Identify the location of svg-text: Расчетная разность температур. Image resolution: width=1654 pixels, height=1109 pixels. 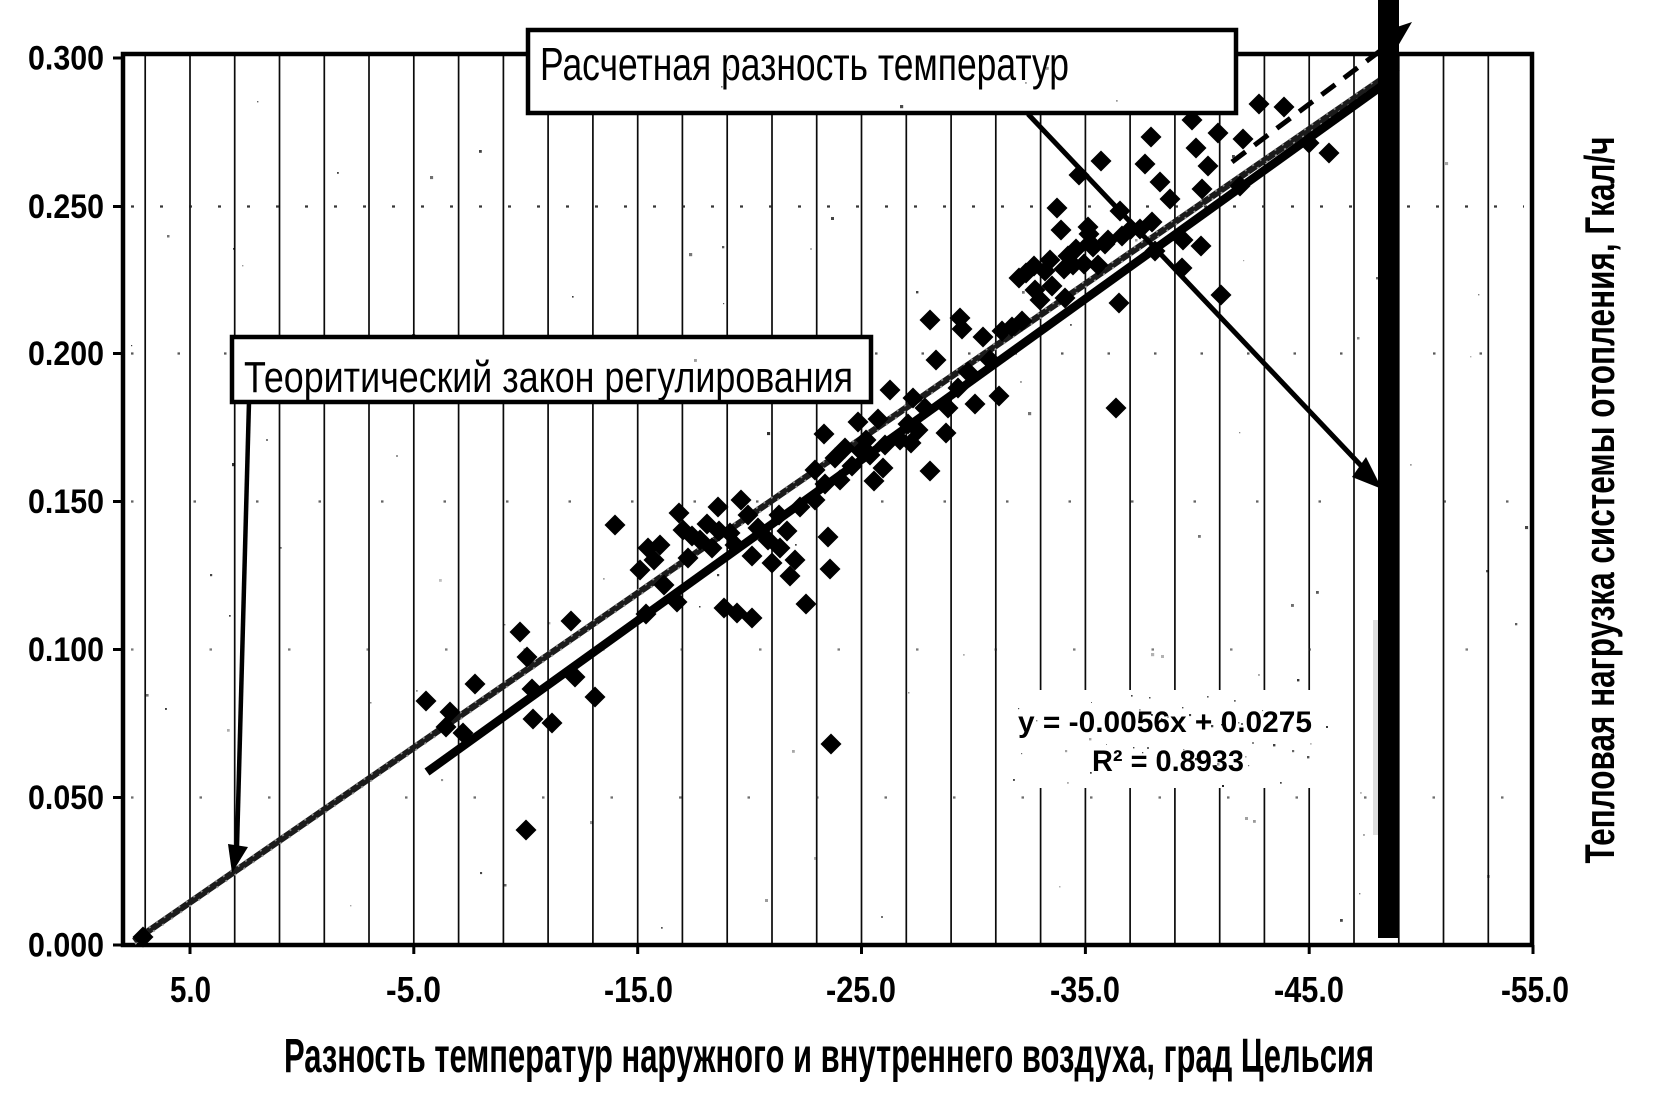
(804, 64).